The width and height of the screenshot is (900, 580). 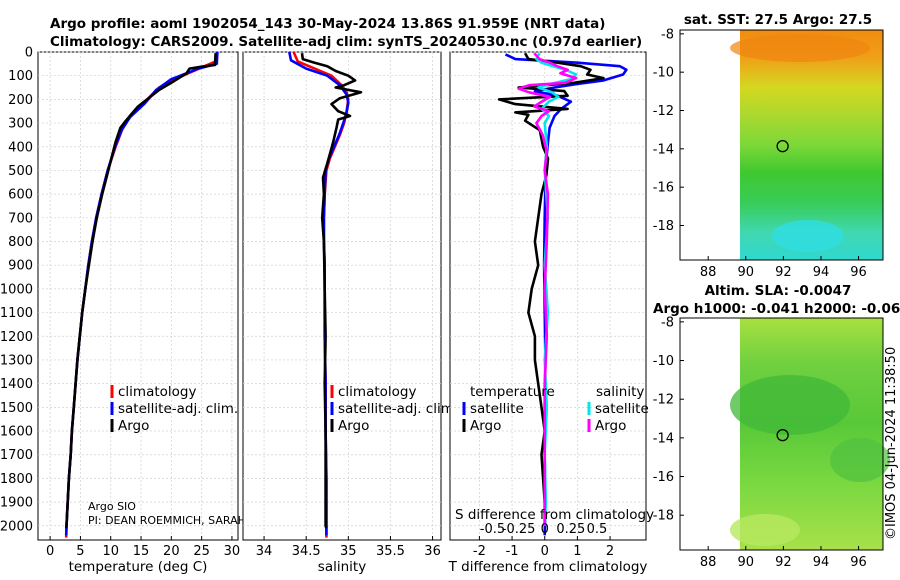 I want to click on lon-tick-label: 94, so click(x=821, y=562).